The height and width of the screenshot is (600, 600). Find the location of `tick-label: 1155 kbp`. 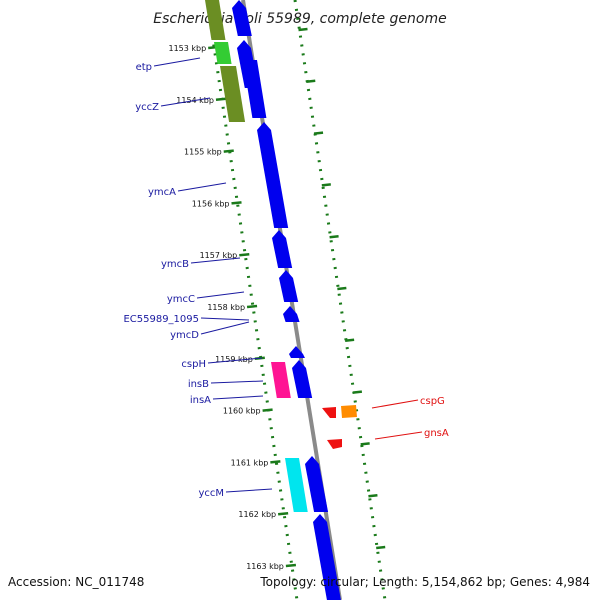

tick-label: 1155 kbp is located at coordinates (203, 152).